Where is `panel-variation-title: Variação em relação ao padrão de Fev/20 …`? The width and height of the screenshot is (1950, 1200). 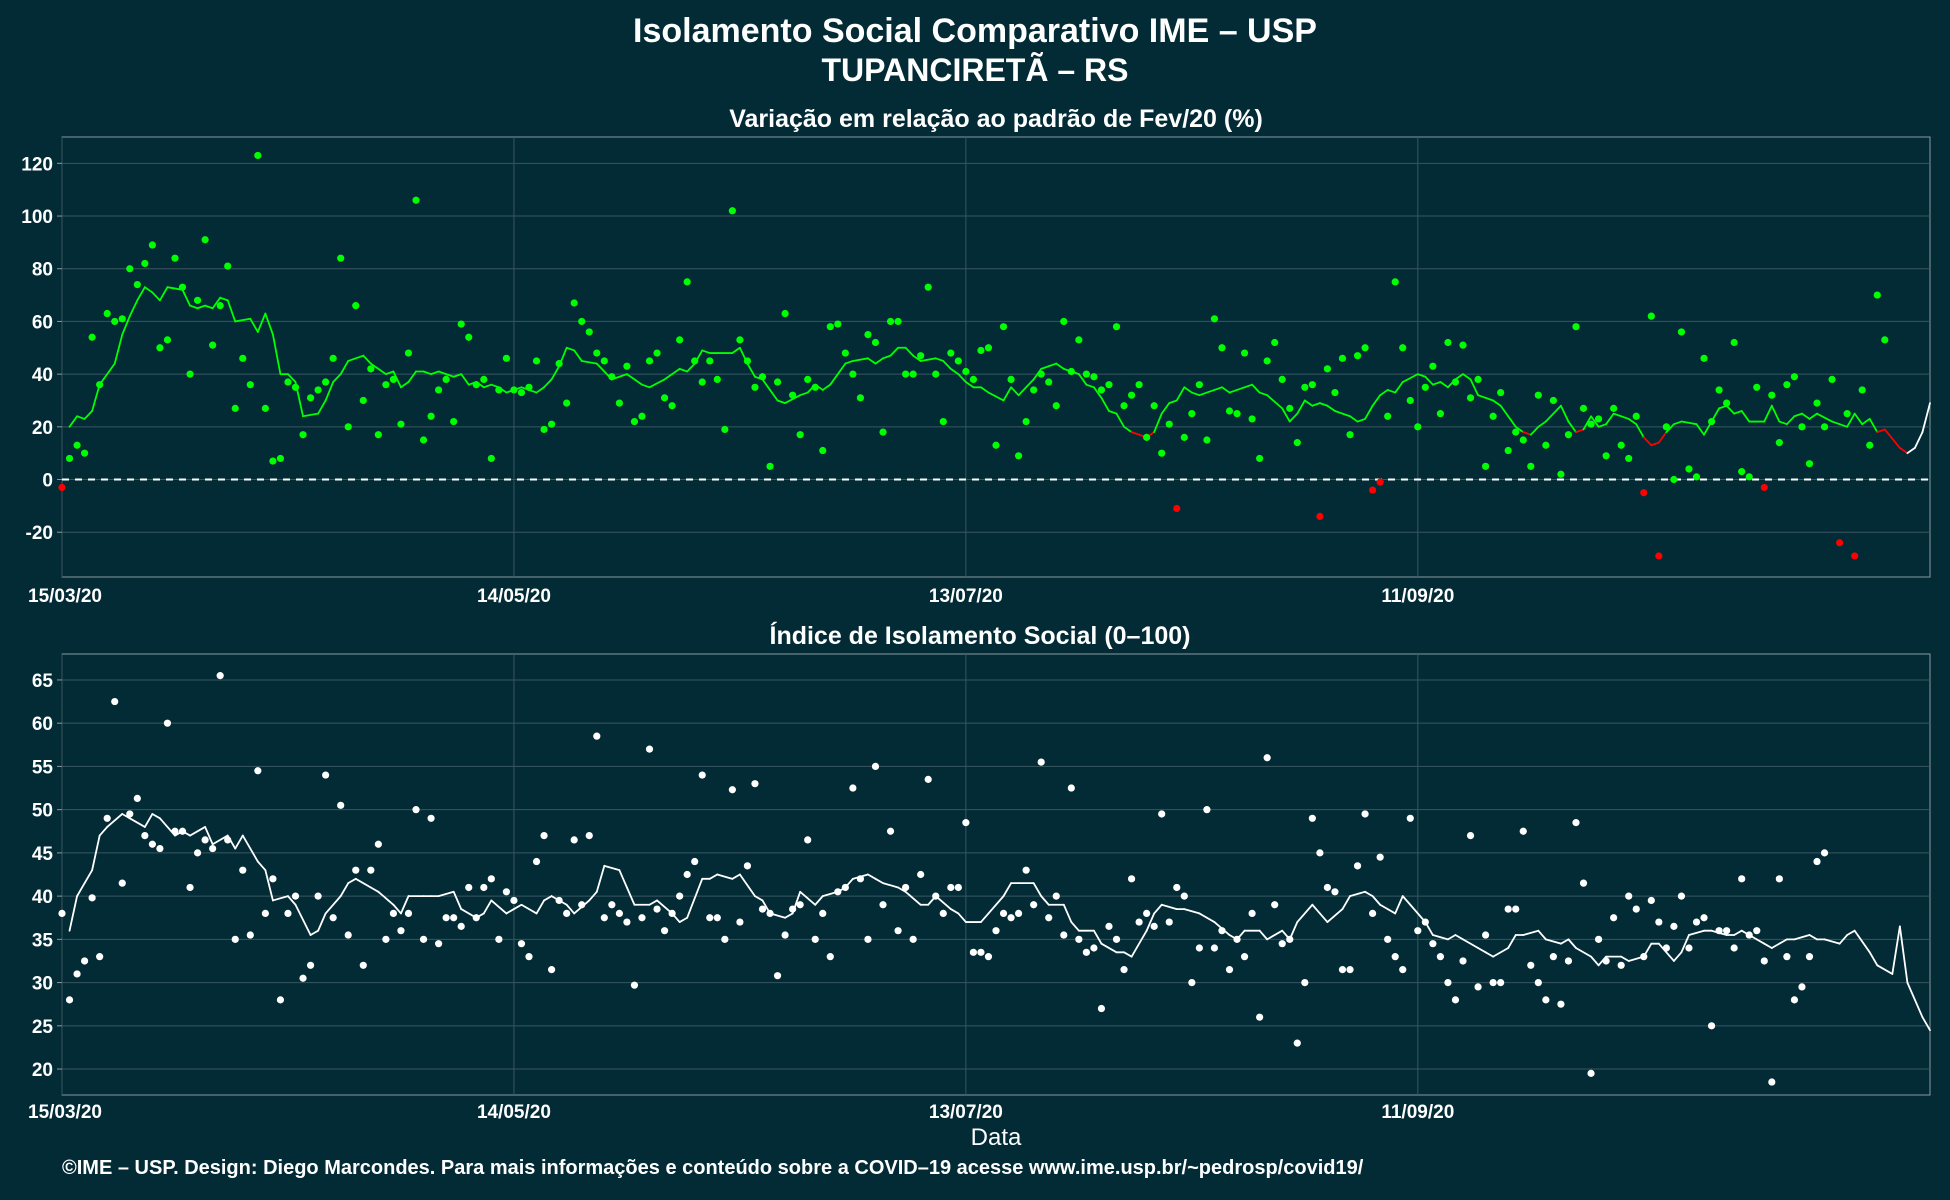
panel-variation-title: Variação em relação ao padrão de Fev/20 … is located at coordinates (996, 119).